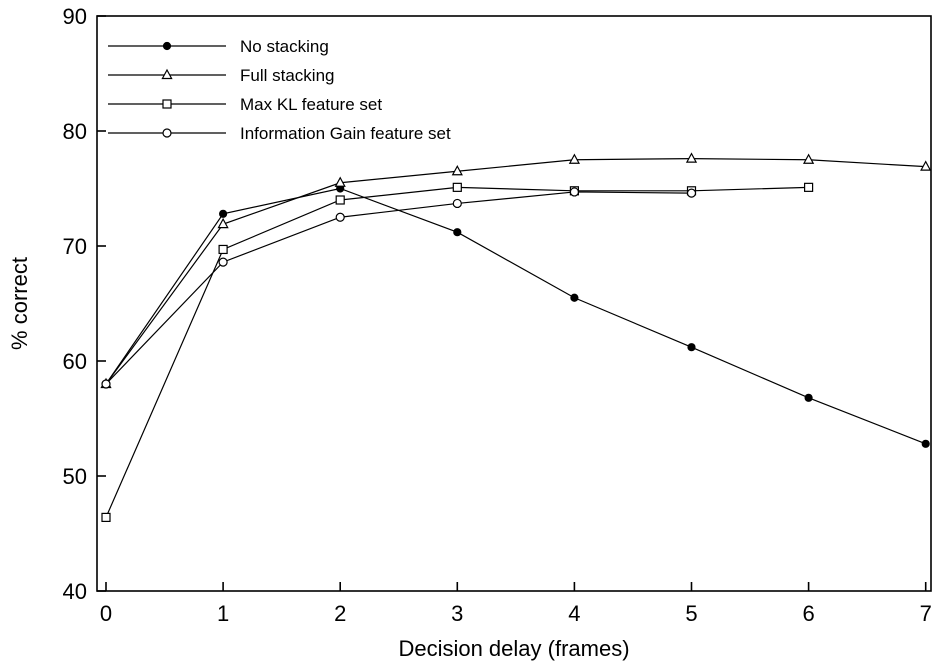 This screenshot has height=663, width=934. I want to click on x-tick-label: 4, so click(574, 613).